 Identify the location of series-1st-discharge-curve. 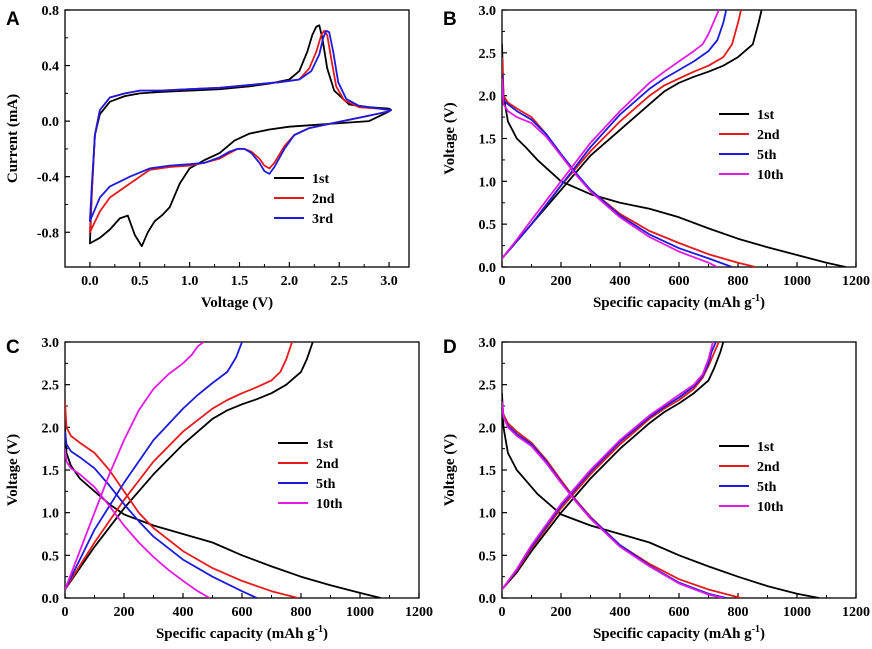
(661, 495).